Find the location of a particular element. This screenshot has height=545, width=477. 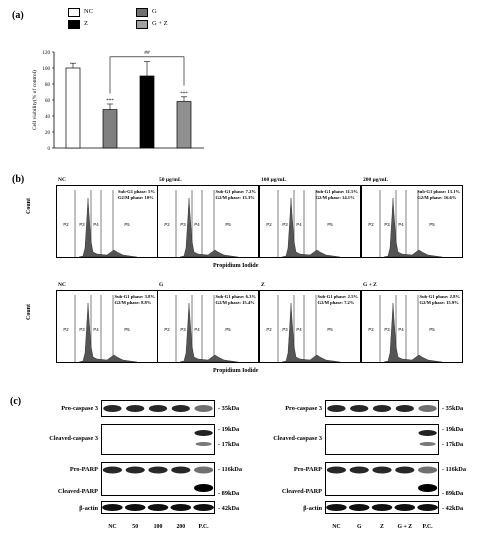

sub-g1-phase: Sub-G1 phase: 11.5% is located at coordinates (336, 191).